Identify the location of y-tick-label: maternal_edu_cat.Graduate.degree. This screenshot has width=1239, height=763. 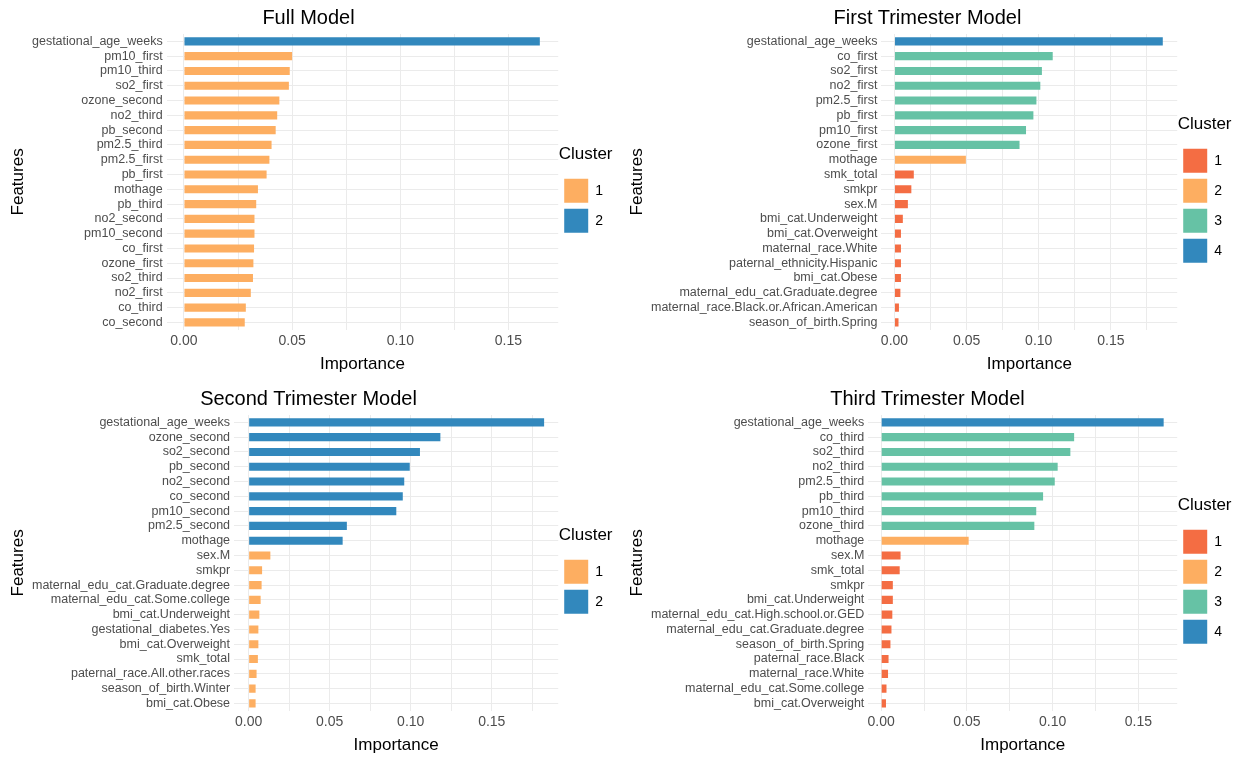
(131, 584).